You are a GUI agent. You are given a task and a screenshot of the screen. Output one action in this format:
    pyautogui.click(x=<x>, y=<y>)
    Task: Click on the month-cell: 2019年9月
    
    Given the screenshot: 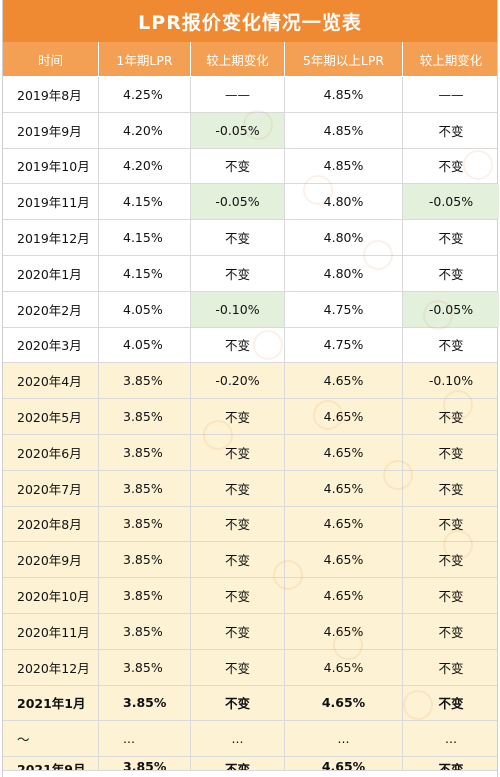 What is the action you would take?
    pyautogui.click(x=51, y=130)
    